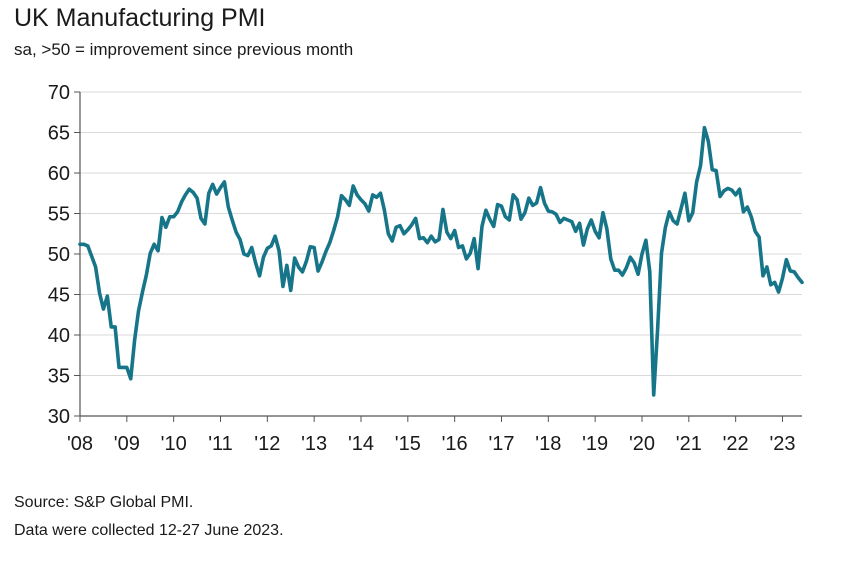  What do you see at coordinates (782, 444) in the screenshot?
I see `x-tick-label: '23` at bounding box center [782, 444].